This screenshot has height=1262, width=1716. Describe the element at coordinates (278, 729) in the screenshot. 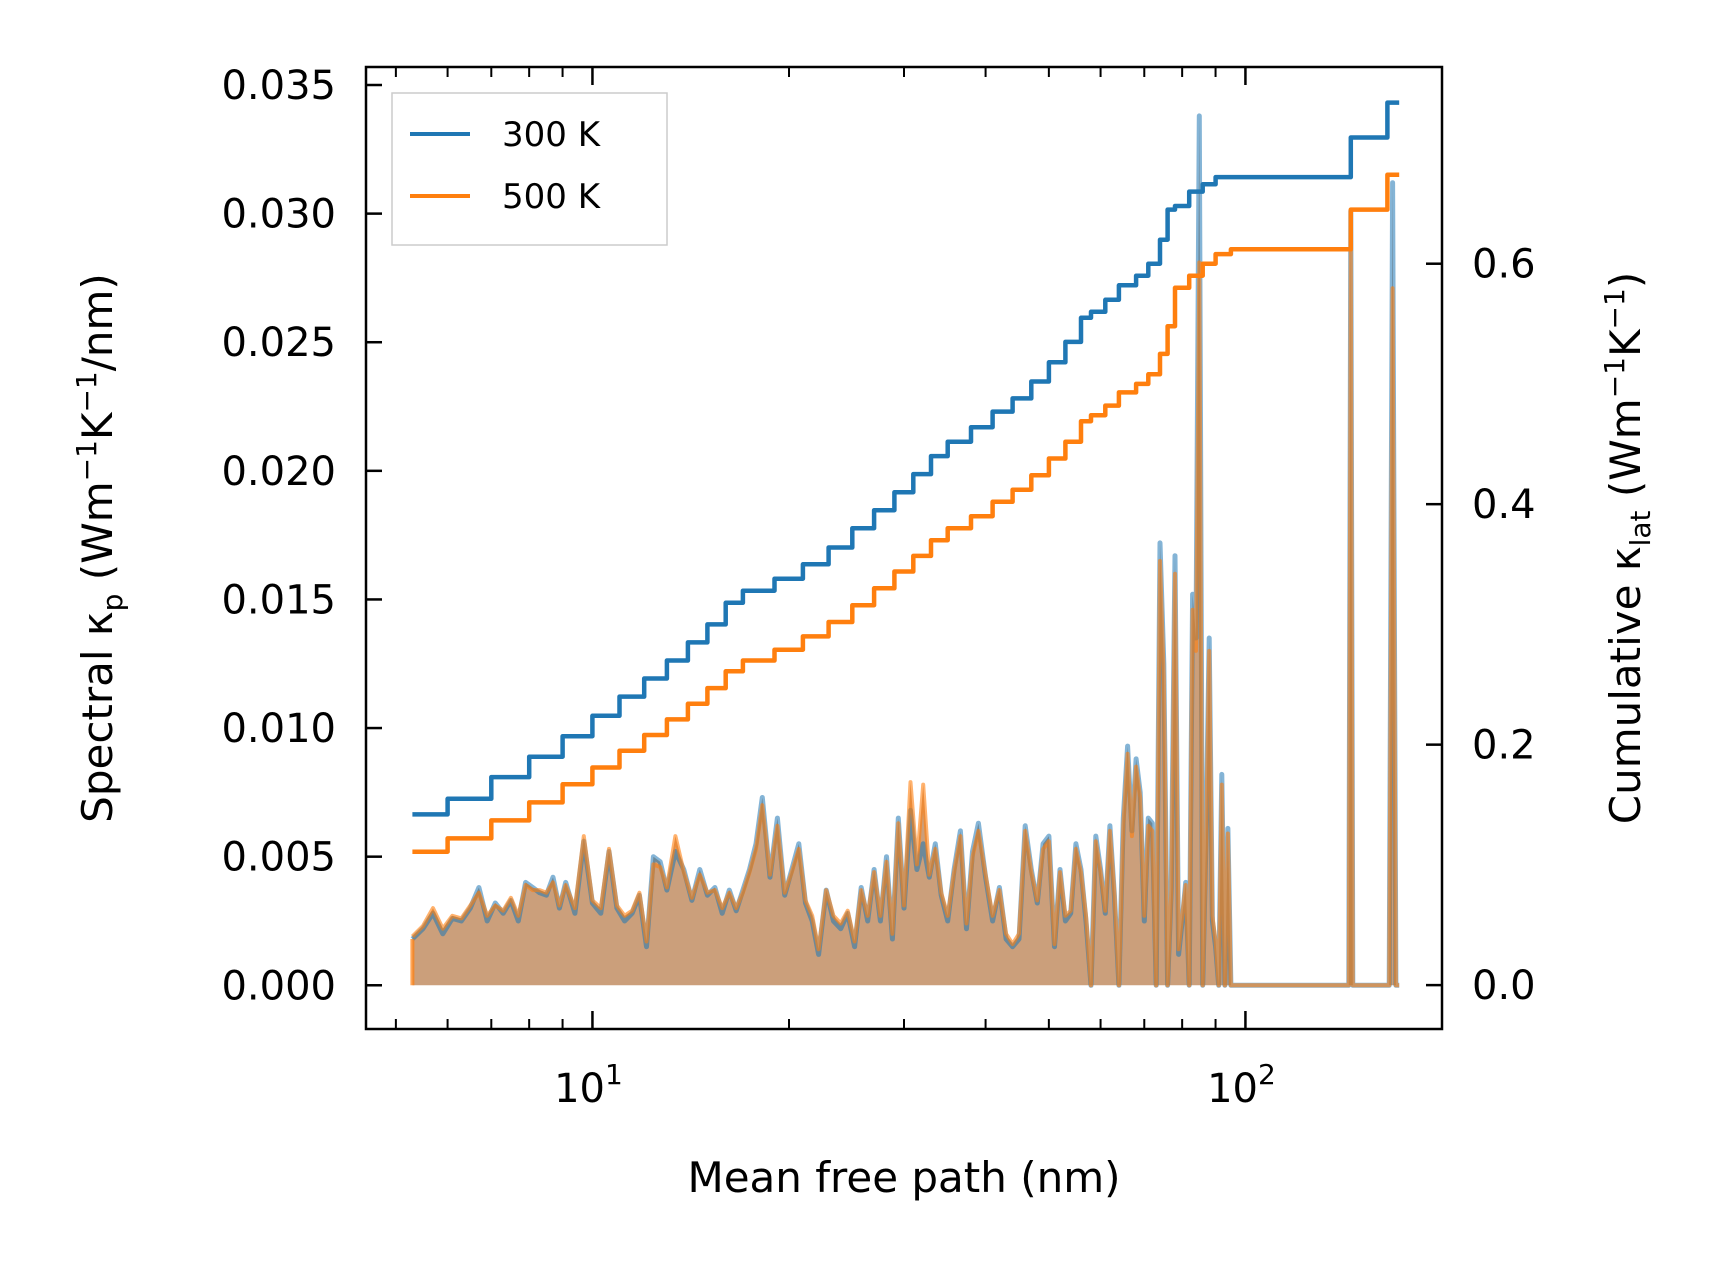

I see `left-y-tick-label: 0.010` at that location.